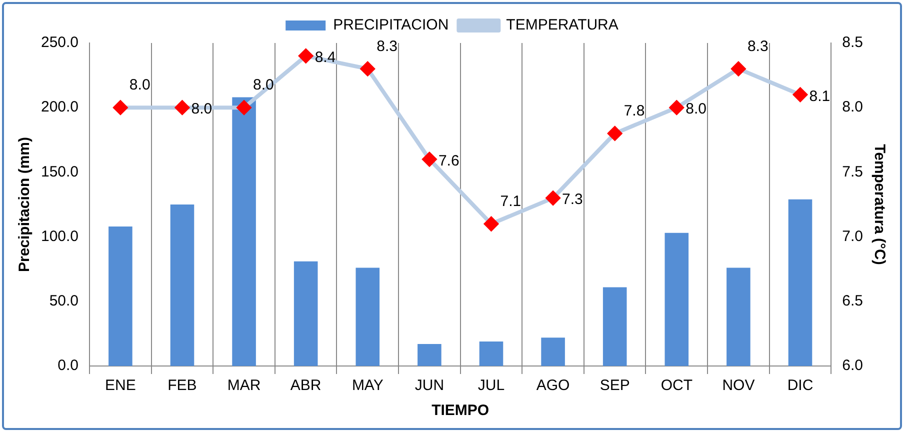  Describe the element at coordinates (853, 43) in the screenshot. I see `y2-tick-label: 8.5` at that location.